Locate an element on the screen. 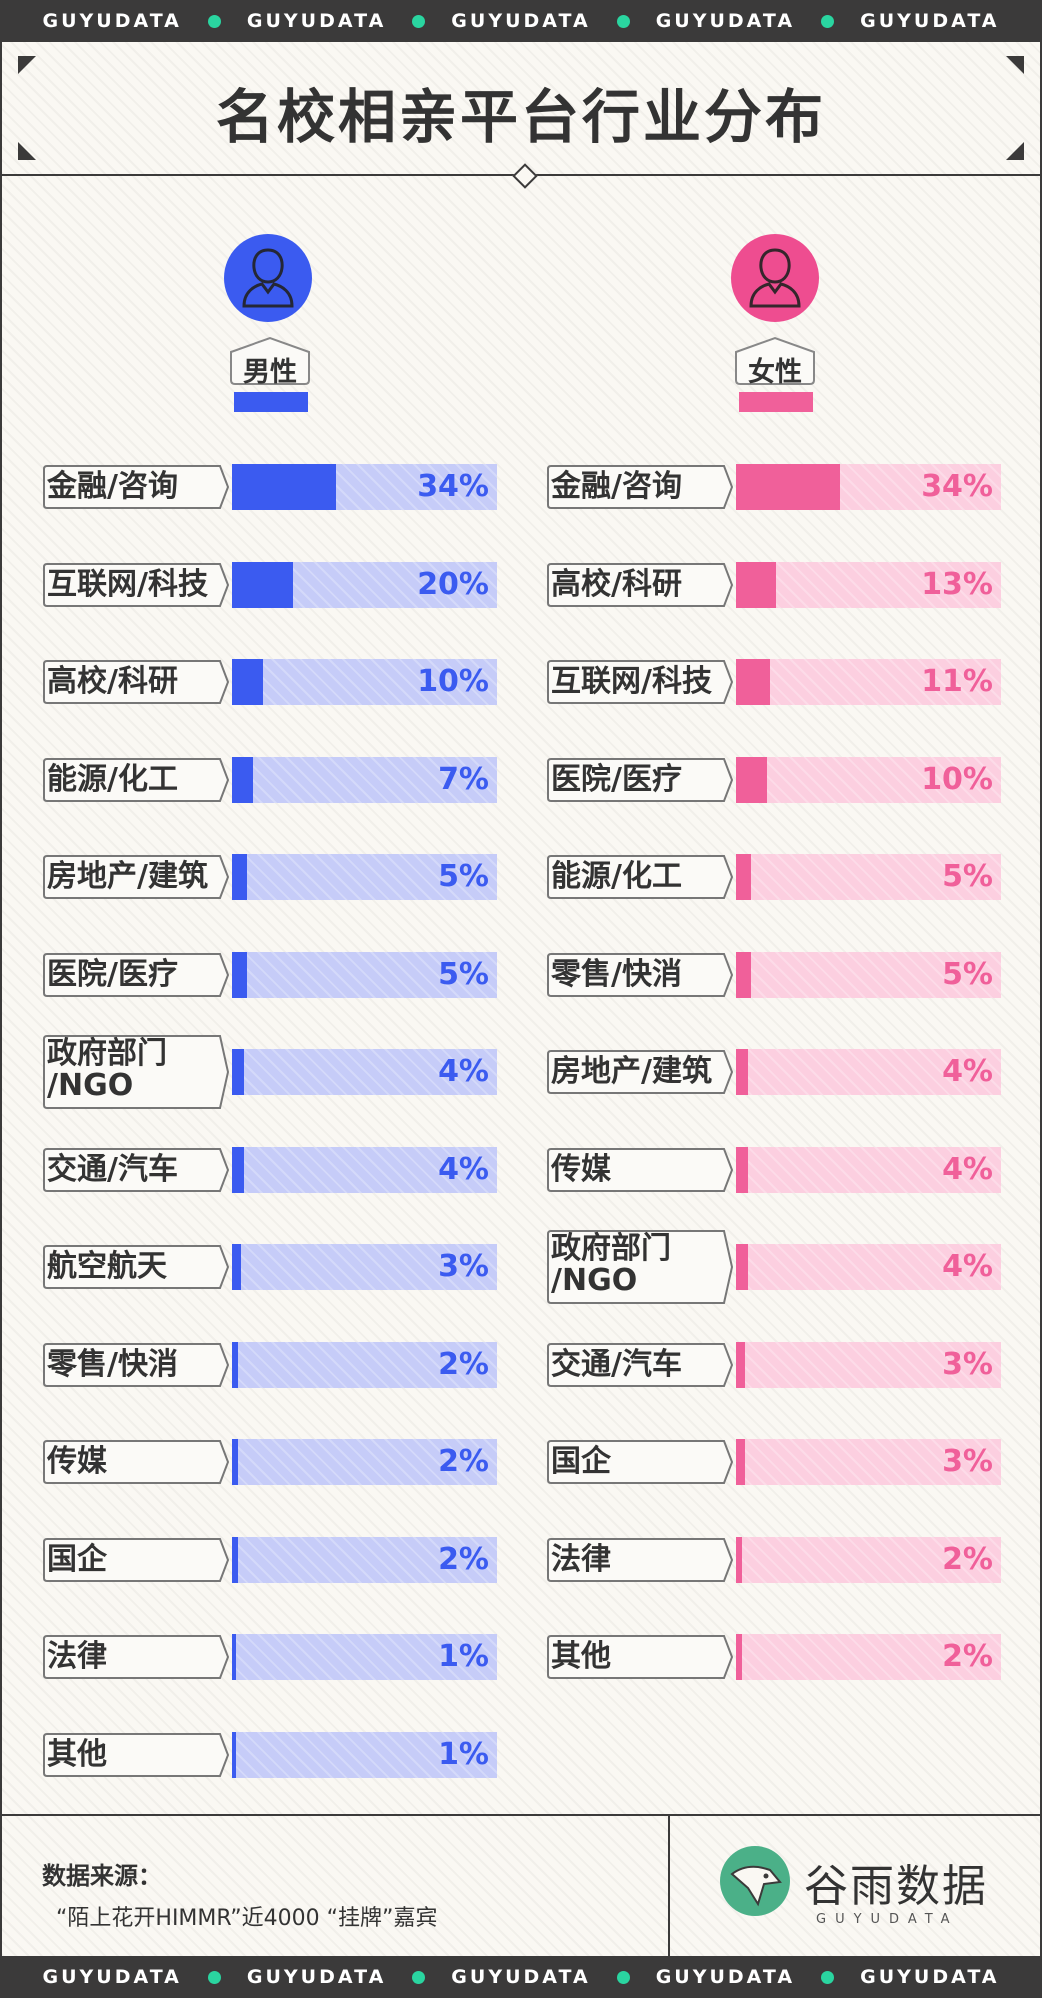  category-tag: 政府部门 /NGO is located at coordinates (640, 1267).